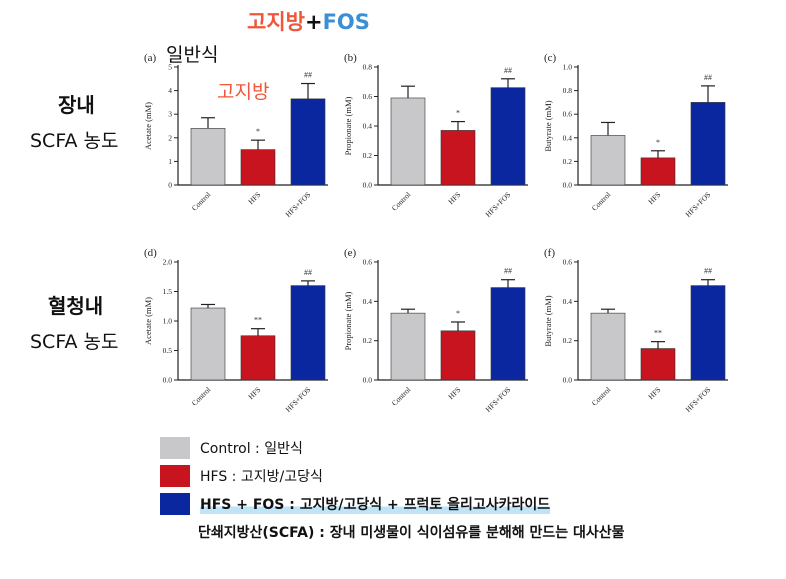 This screenshot has height=579, width=786. Describe the element at coordinates (150, 58) in the screenshot. I see `panel-label: (a)` at that location.